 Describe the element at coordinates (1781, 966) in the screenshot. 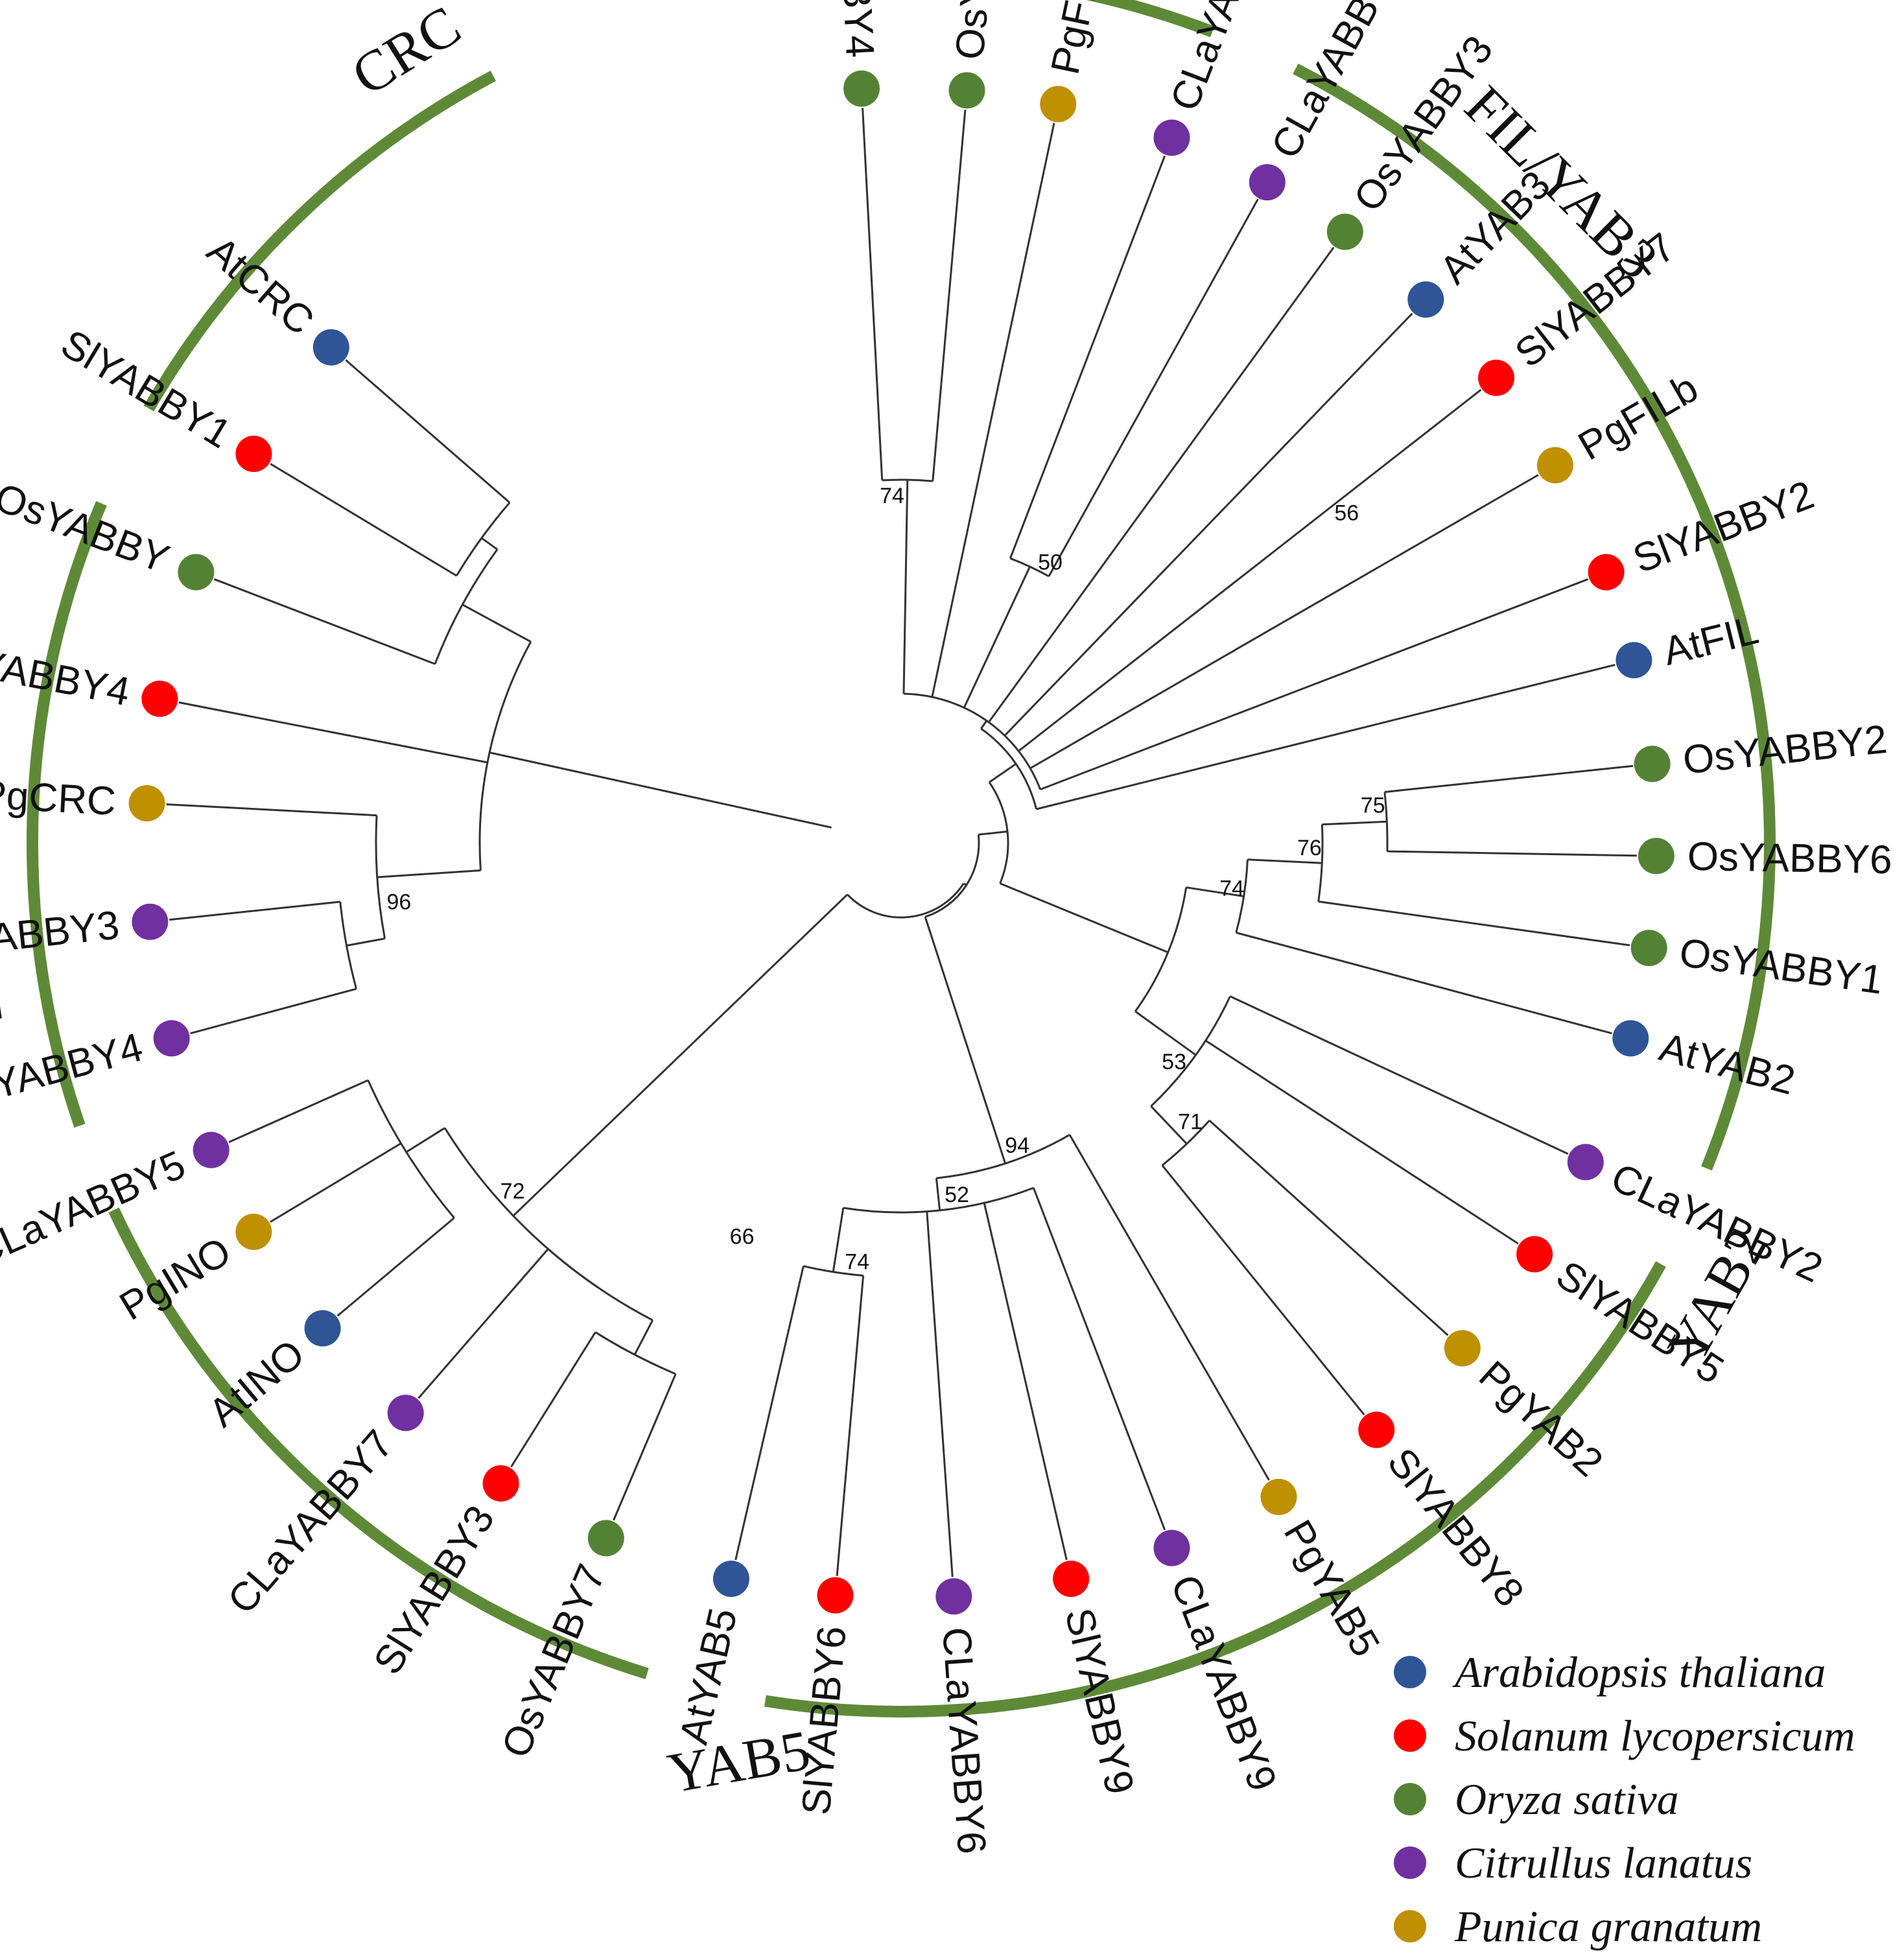

I see `leaf-label: OsYABBY1` at that location.